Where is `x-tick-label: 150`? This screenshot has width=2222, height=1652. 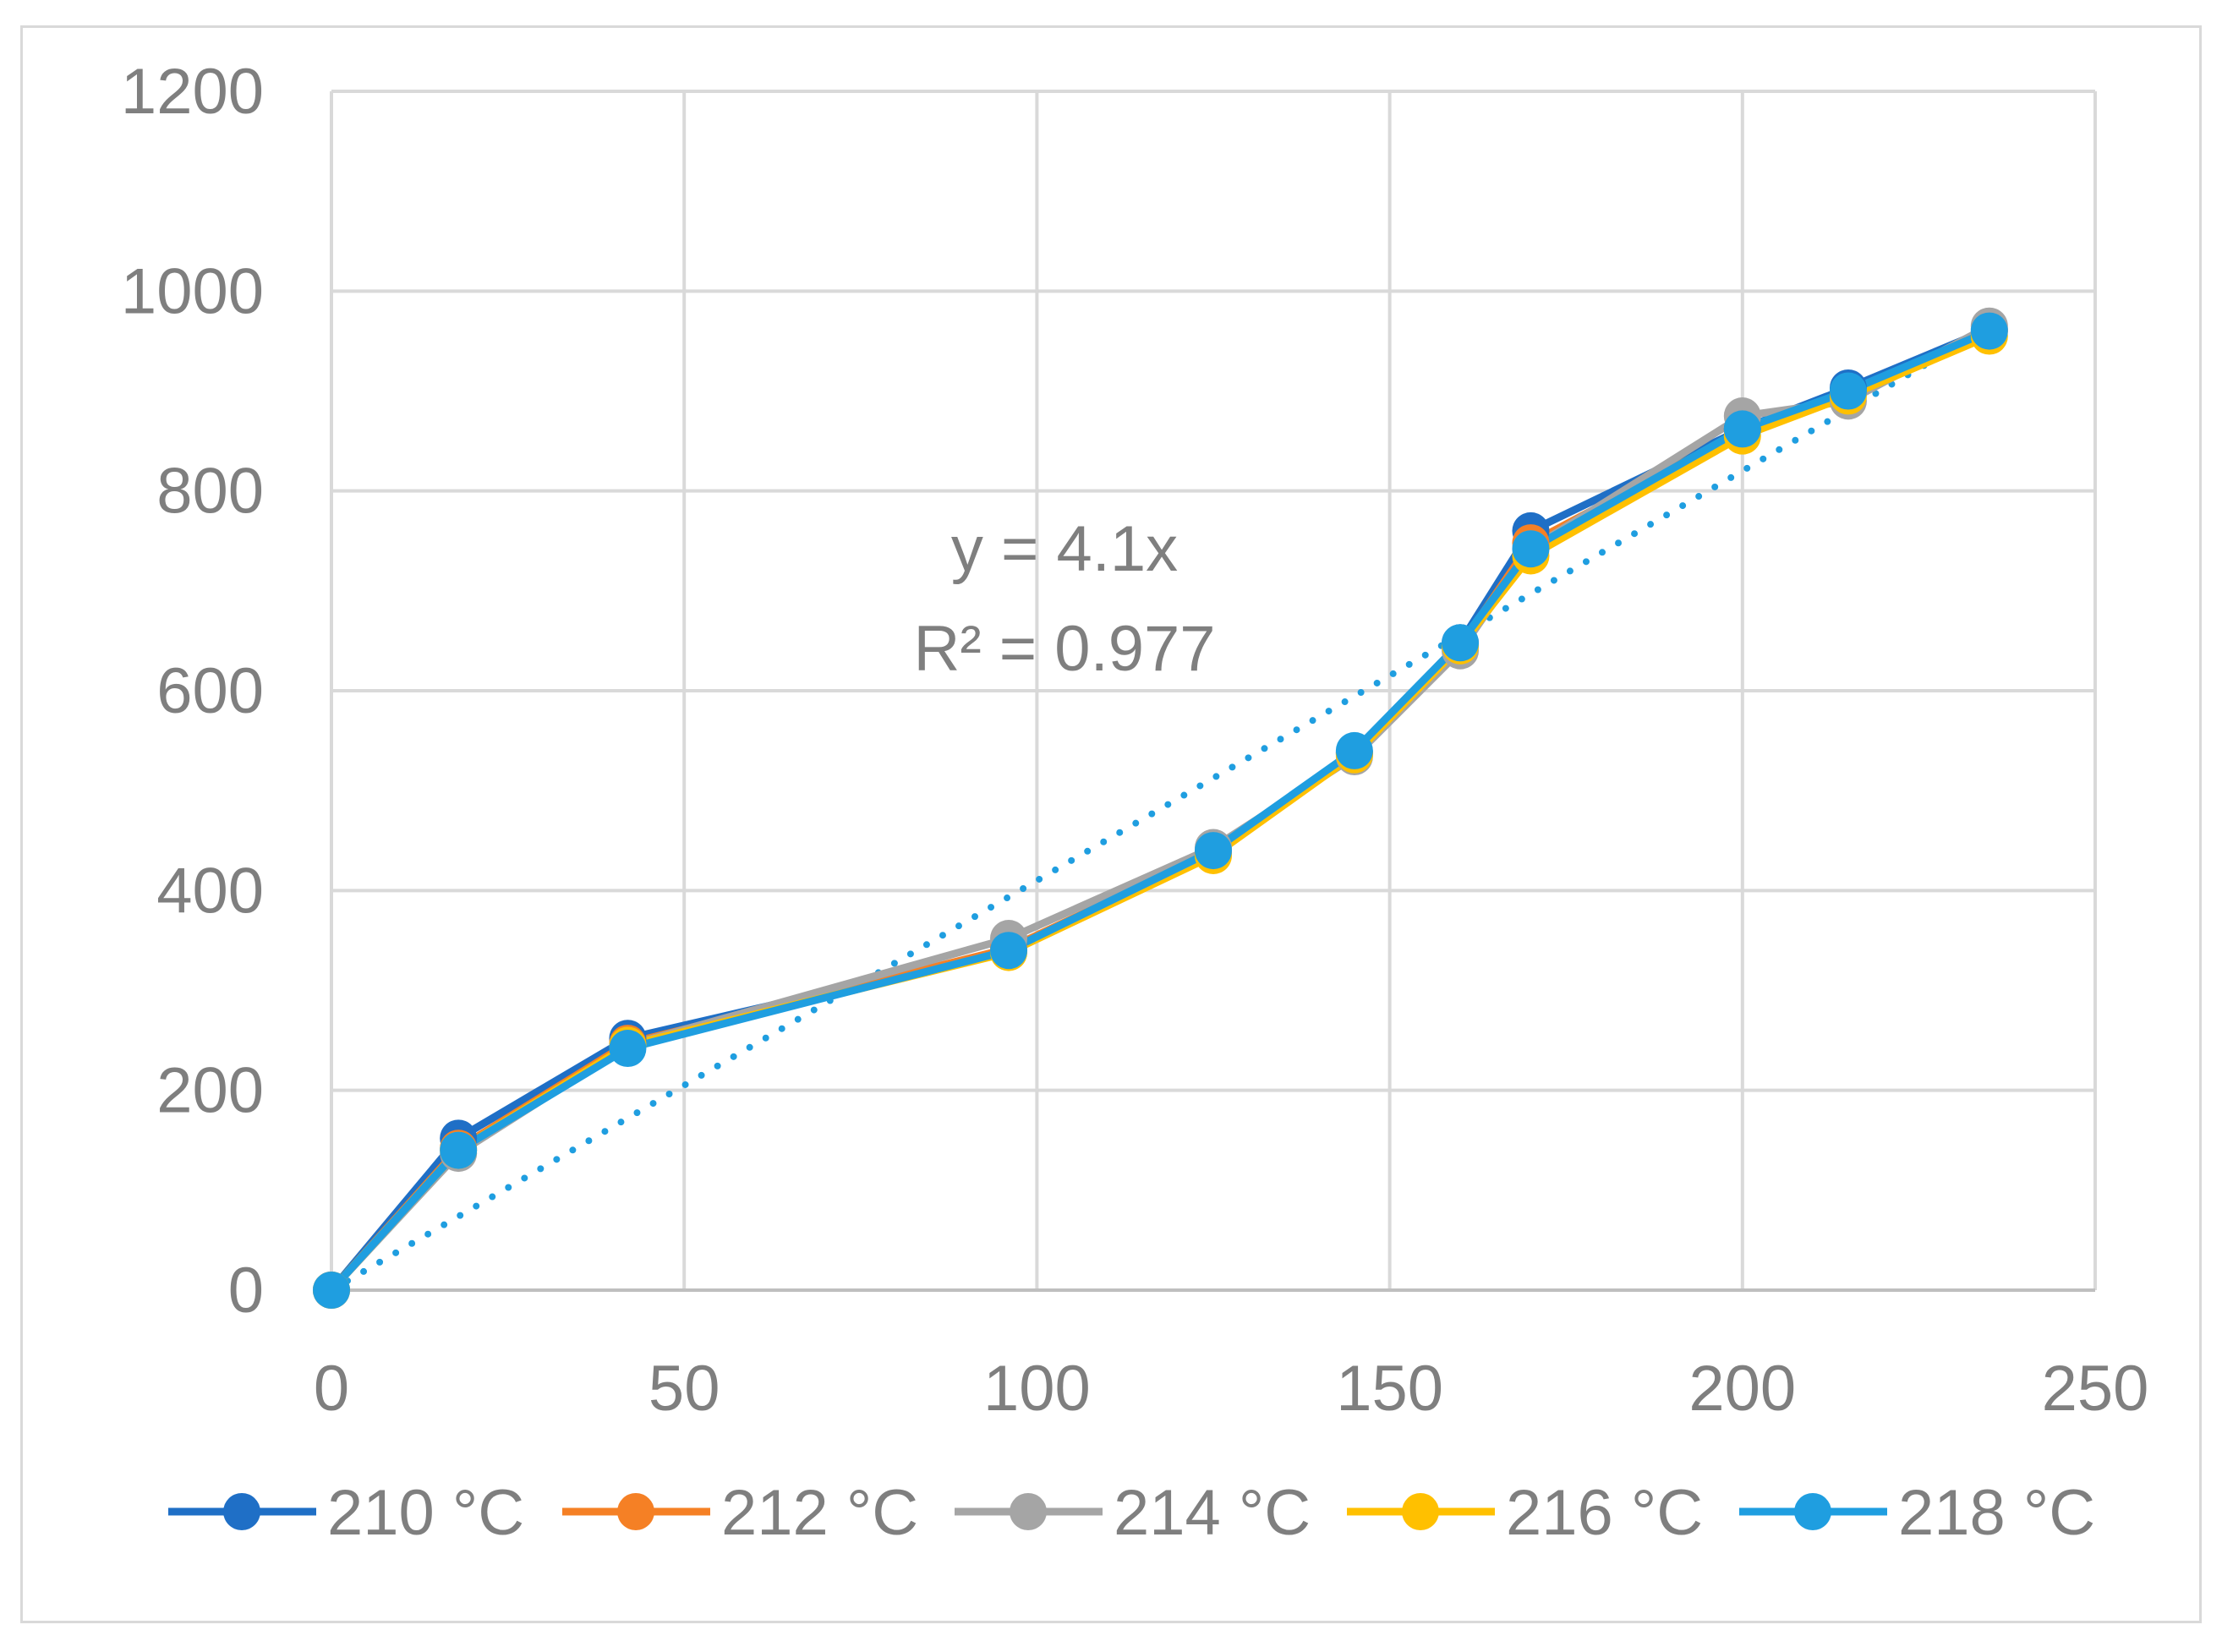 x-tick-label: 150 is located at coordinates (1389, 1389).